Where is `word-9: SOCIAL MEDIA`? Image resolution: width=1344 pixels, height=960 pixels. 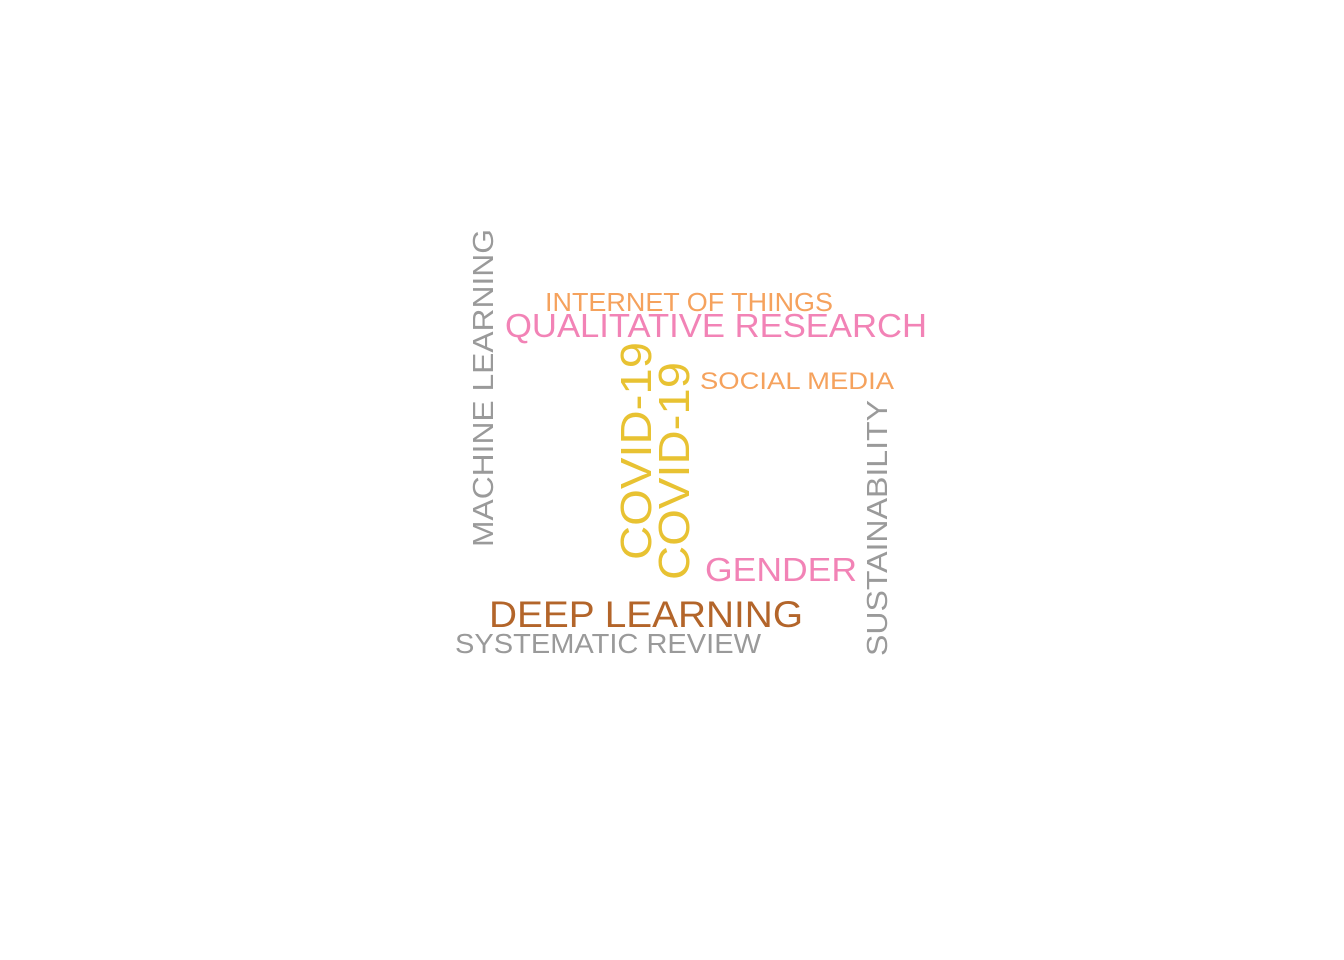
word-9: SOCIAL MEDIA is located at coordinates (797, 381).